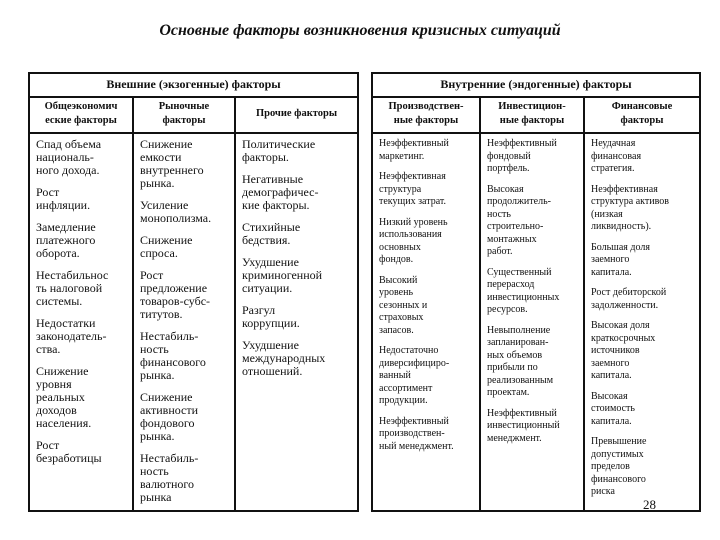  What do you see at coordinates (66, 240) in the screenshot?
I see `factor-item: Замедление платежного оборота.` at bounding box center [66, 240].